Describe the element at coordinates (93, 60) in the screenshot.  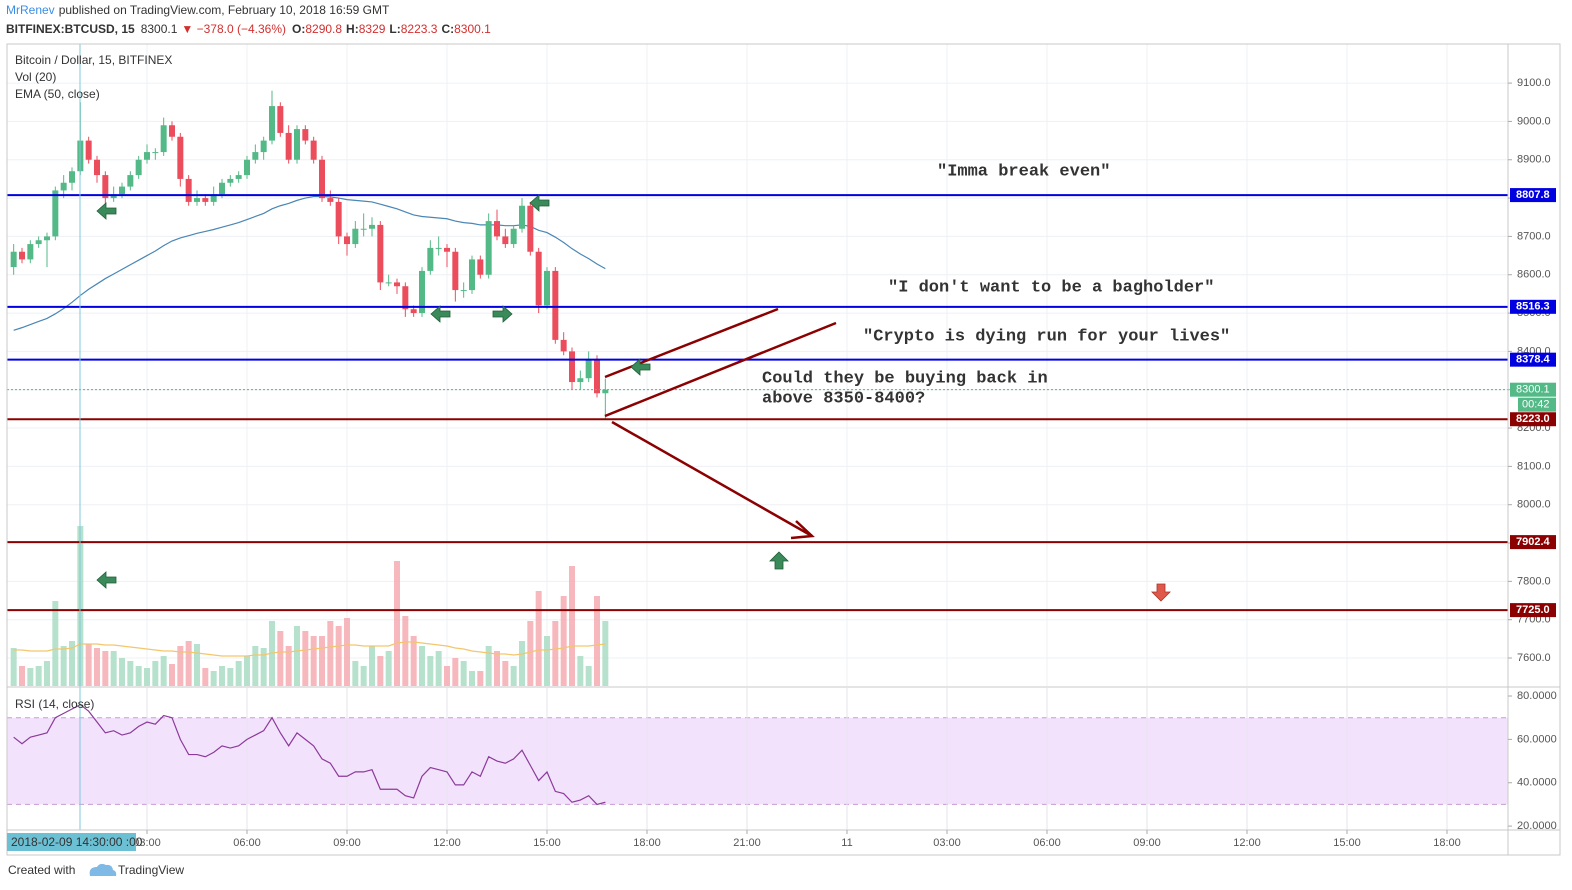
I see `legend-symbol: Bitcoin / Dollar, 15, BITFINEX` at that location.